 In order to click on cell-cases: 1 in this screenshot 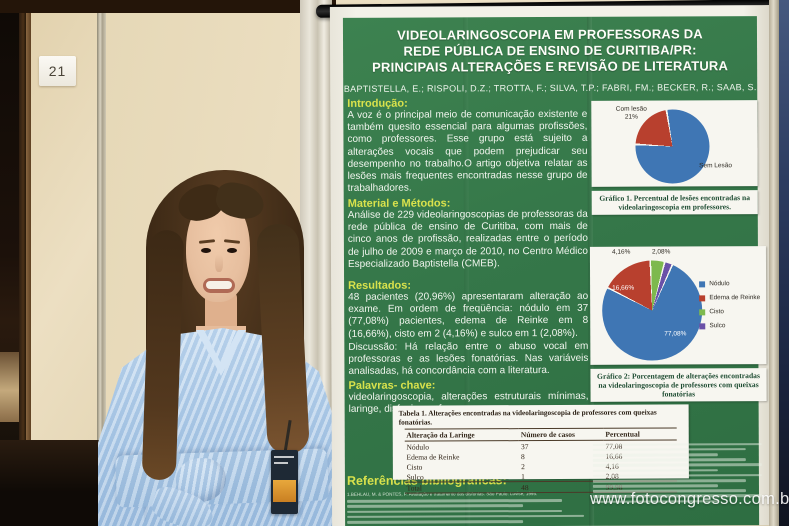, I will do `click(523, 476)`.